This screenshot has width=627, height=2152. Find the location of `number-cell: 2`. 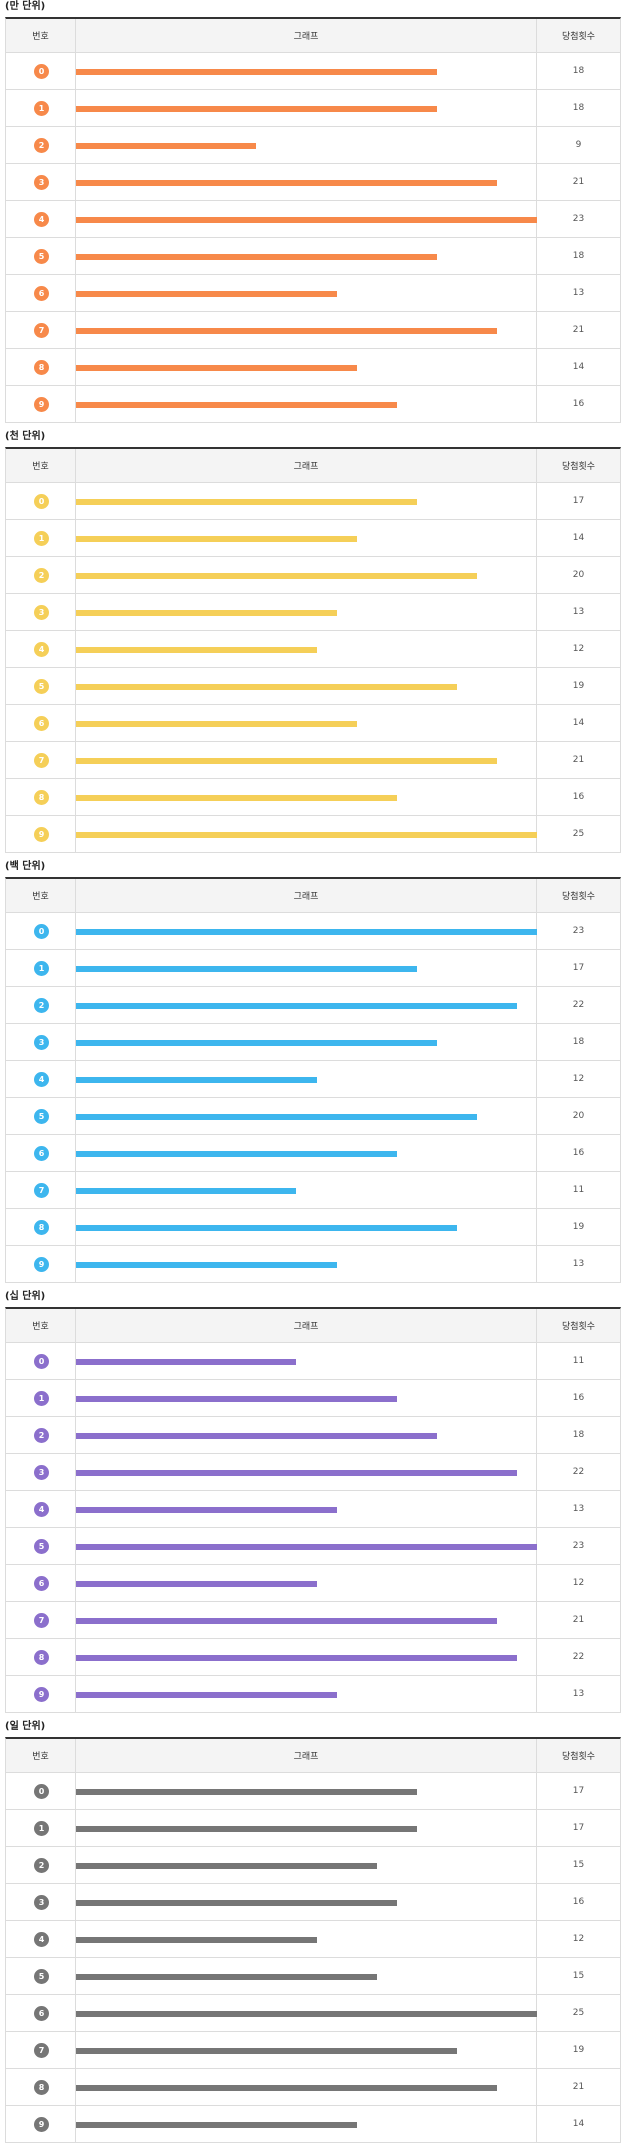

number-cell: 2 is located at coordinates (41, 1005).